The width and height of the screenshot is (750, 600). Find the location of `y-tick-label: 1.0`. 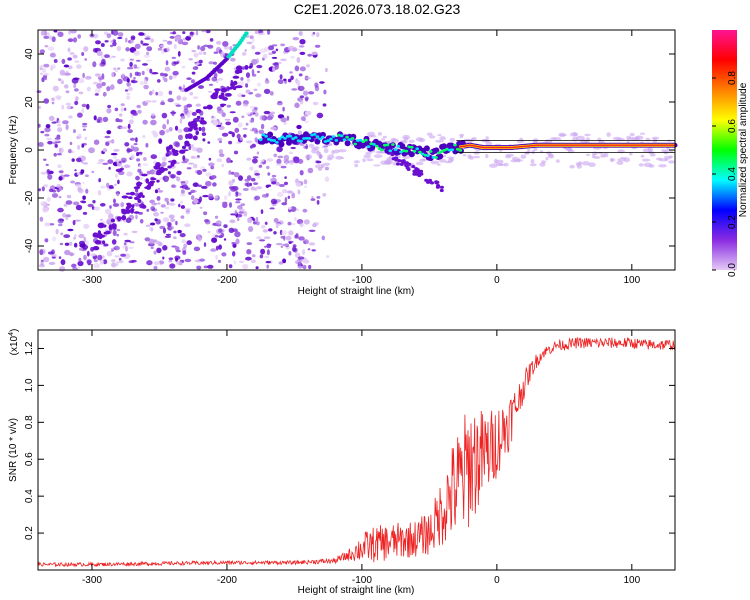

y-tick-label: 1.0 is located at coordinates (29, 385).